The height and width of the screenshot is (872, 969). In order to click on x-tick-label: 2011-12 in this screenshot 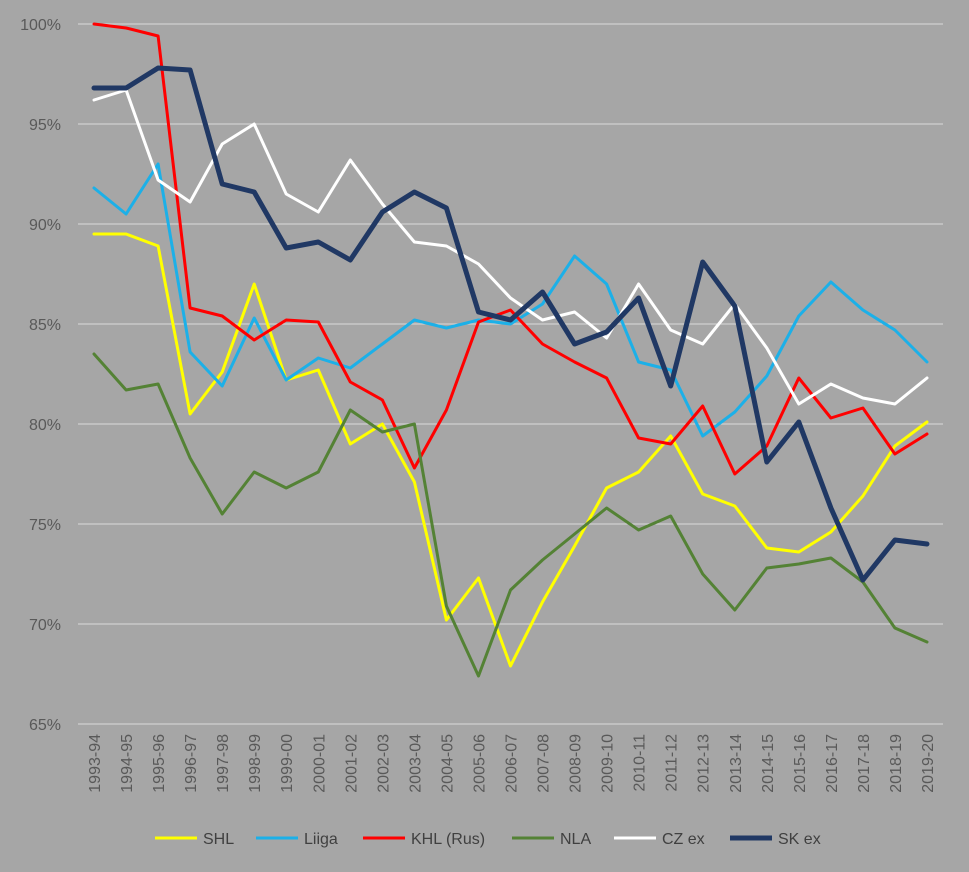, I will do `click(672, 763)`.